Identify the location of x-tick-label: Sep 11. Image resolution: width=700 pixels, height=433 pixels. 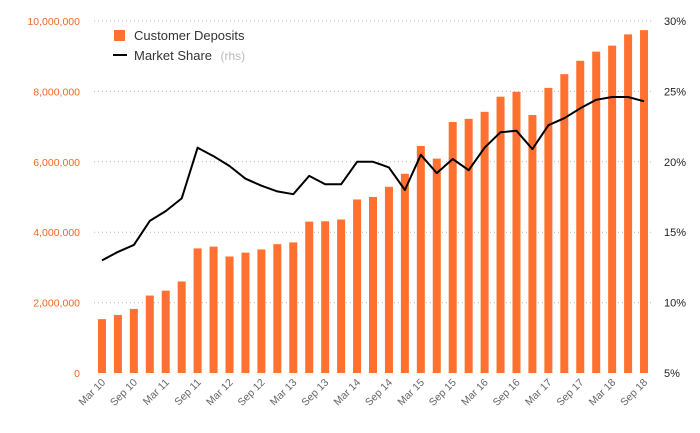
(188, 393).